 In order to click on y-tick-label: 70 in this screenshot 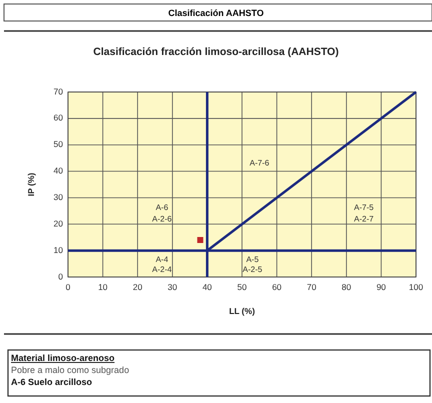, I will do `click(59, 91)`.